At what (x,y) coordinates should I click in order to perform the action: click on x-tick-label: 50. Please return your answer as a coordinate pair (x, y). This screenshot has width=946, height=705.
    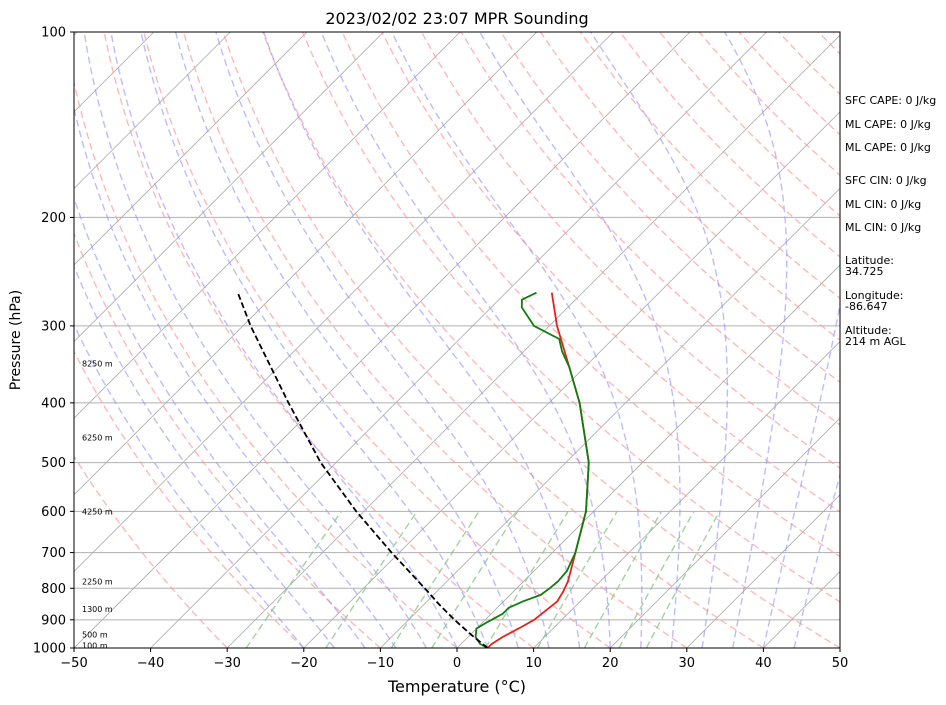
    Looking at the image, I should click on (840, 663).